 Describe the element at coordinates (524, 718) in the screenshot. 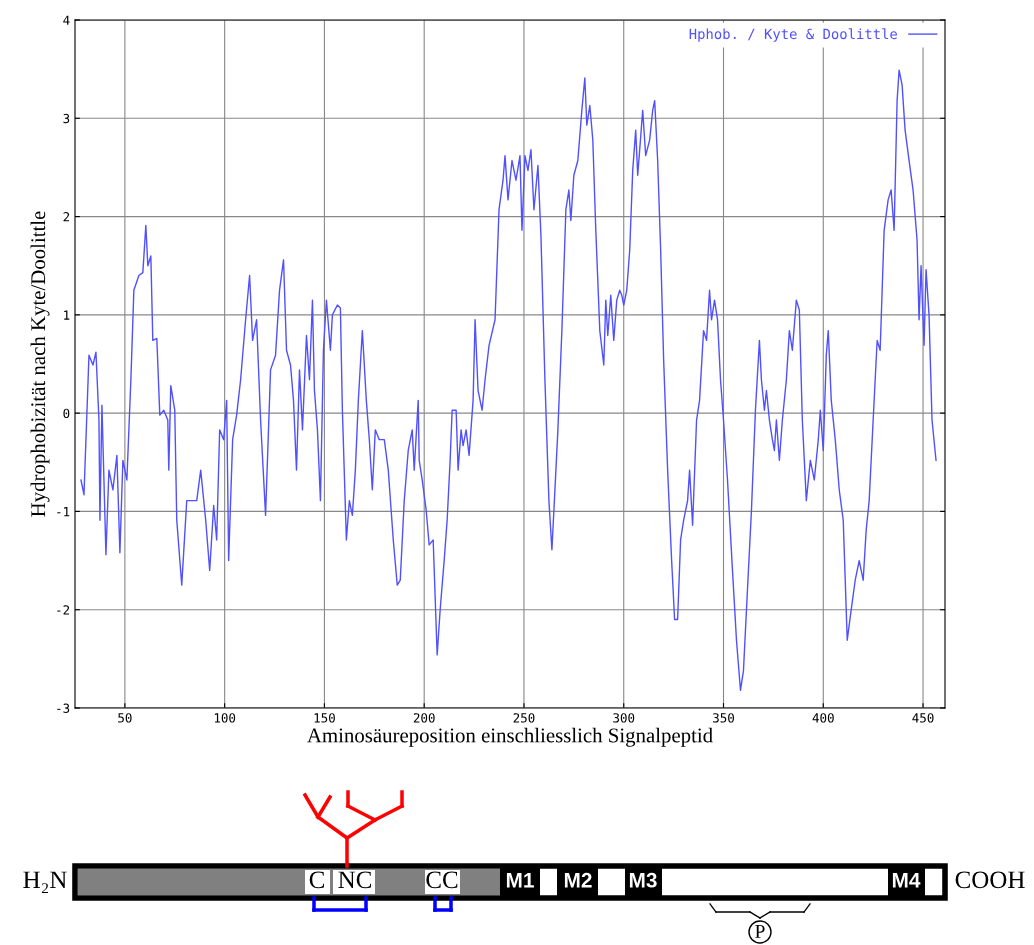

I see `x-tick-label: 250` at that location.